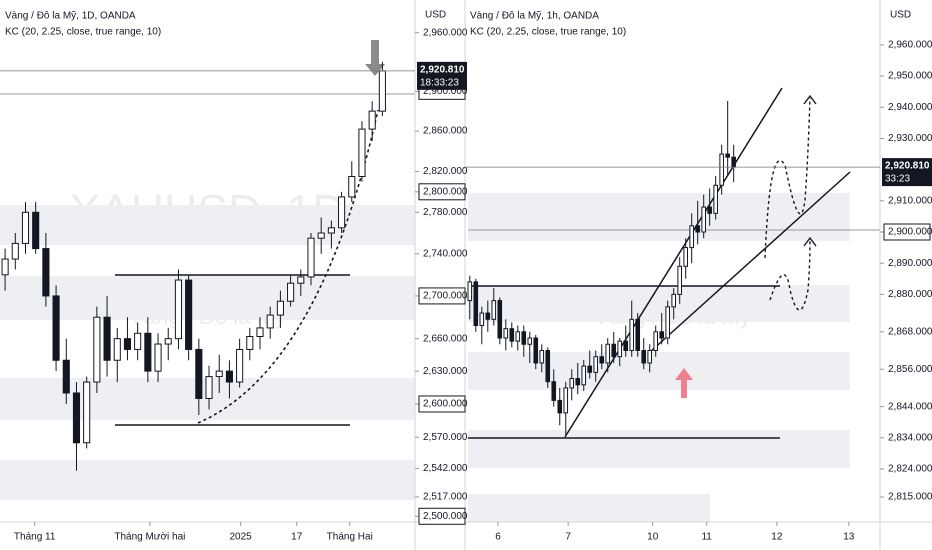  What do you see at coordinates (35, 537) in the screenshot?
I see `x-tick-label: Tháng 11` at bounding box center [35, 537].